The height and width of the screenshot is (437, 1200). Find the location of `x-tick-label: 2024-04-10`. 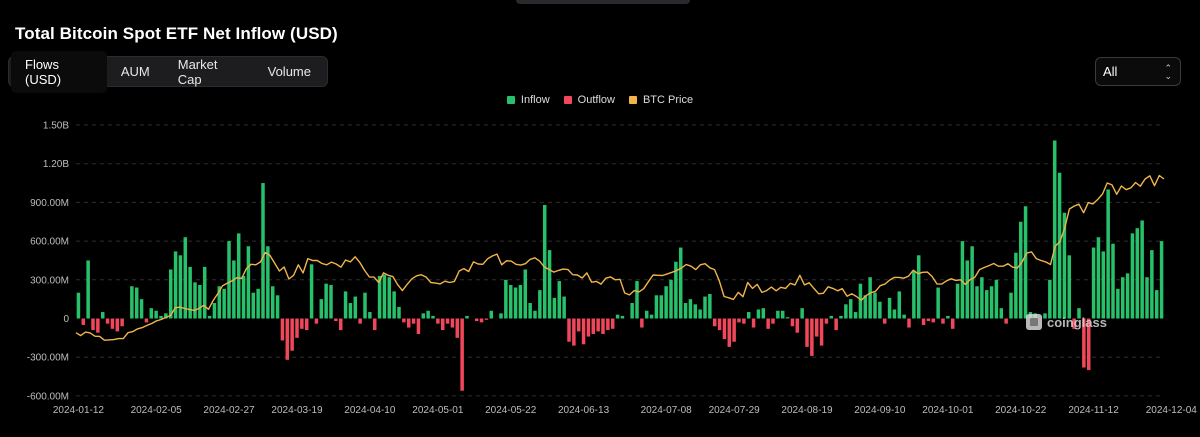

x-tick-label: 2024-04-10 is located at coordinates (370, 410).